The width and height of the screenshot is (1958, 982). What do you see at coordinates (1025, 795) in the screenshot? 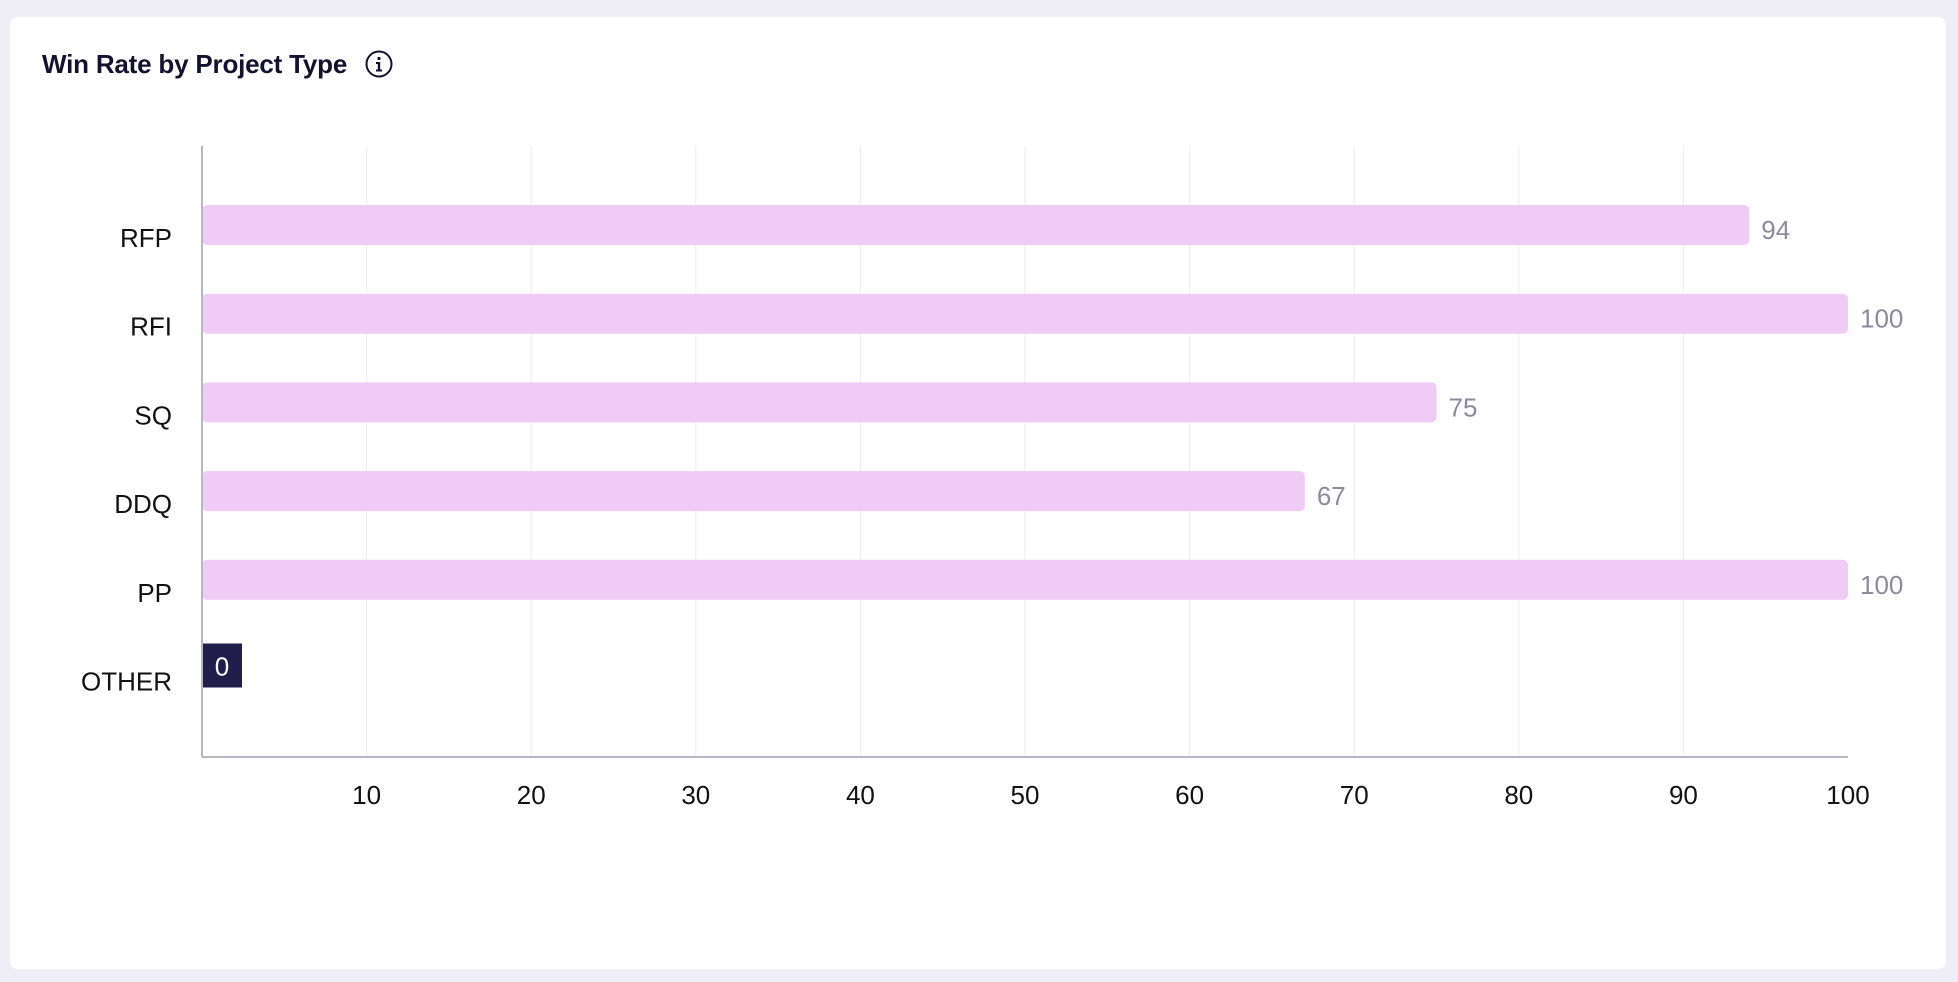
I see `x-tick-label: 50` at bounding box center [1025, 795].